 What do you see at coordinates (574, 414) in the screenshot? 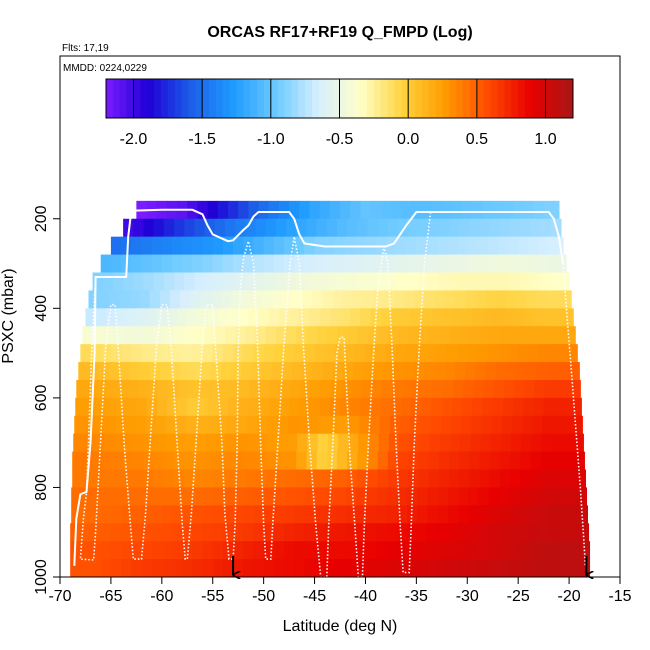
I see `descent-track` at bounding box center [574, 414].